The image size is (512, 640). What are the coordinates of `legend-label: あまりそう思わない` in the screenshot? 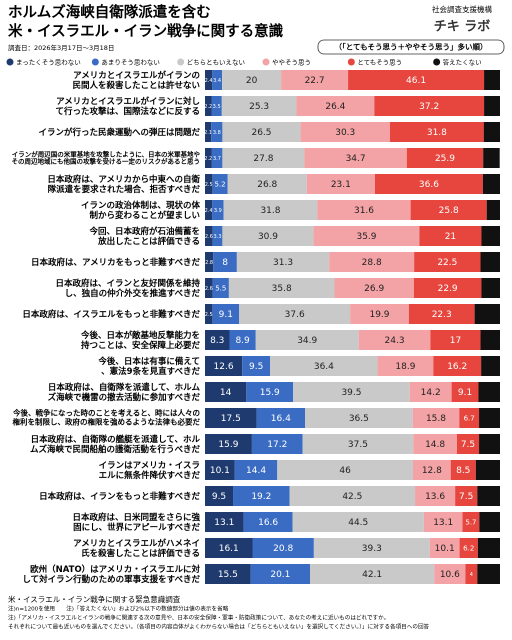 It's located at (130, 63).